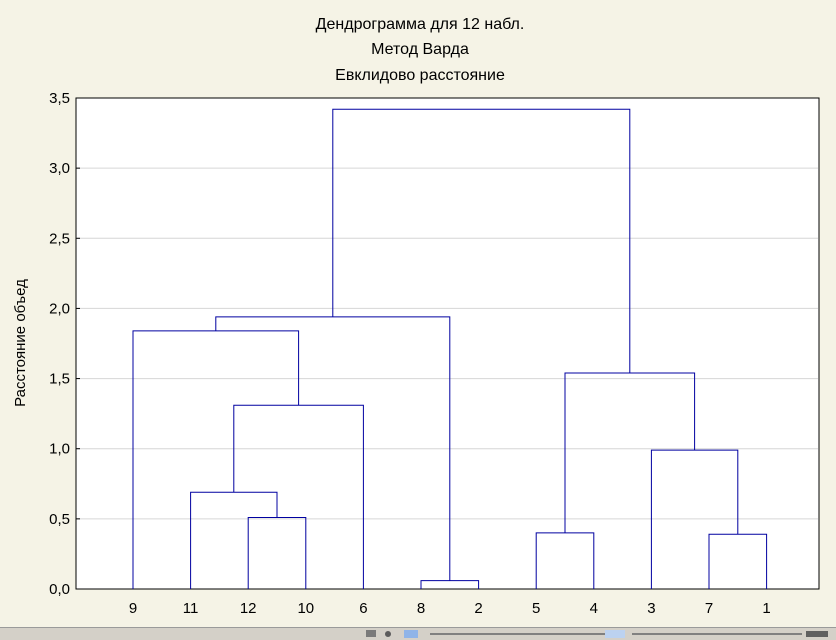 The height and width of the screenshot is (640, 836). I want to click on y-tick-label: 0,5, so click(59, 519).